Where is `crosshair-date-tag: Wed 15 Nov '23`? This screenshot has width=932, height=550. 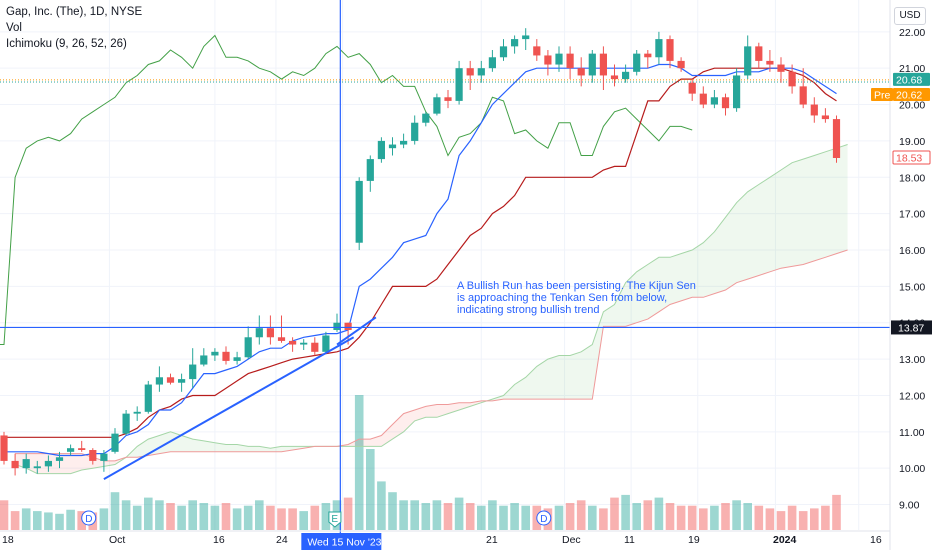 crosshair-date-tag: Wed 15 Nov '23 is located at coordinates (341, 541).